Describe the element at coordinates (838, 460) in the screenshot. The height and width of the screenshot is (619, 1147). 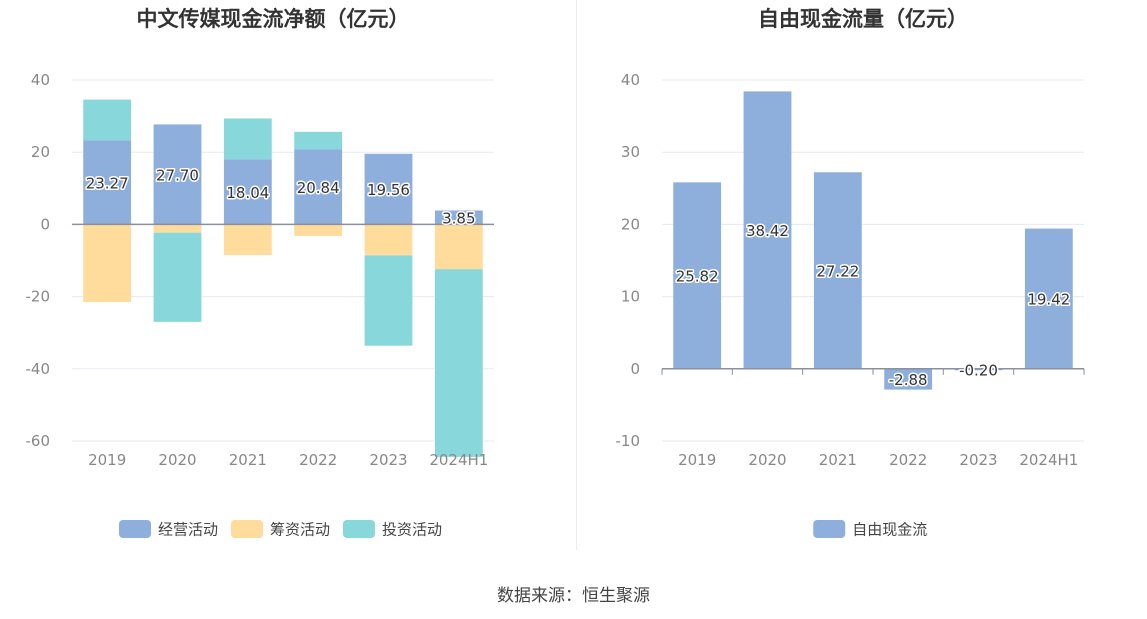
I see `fcf-x-label-2021: 2021` at that location.